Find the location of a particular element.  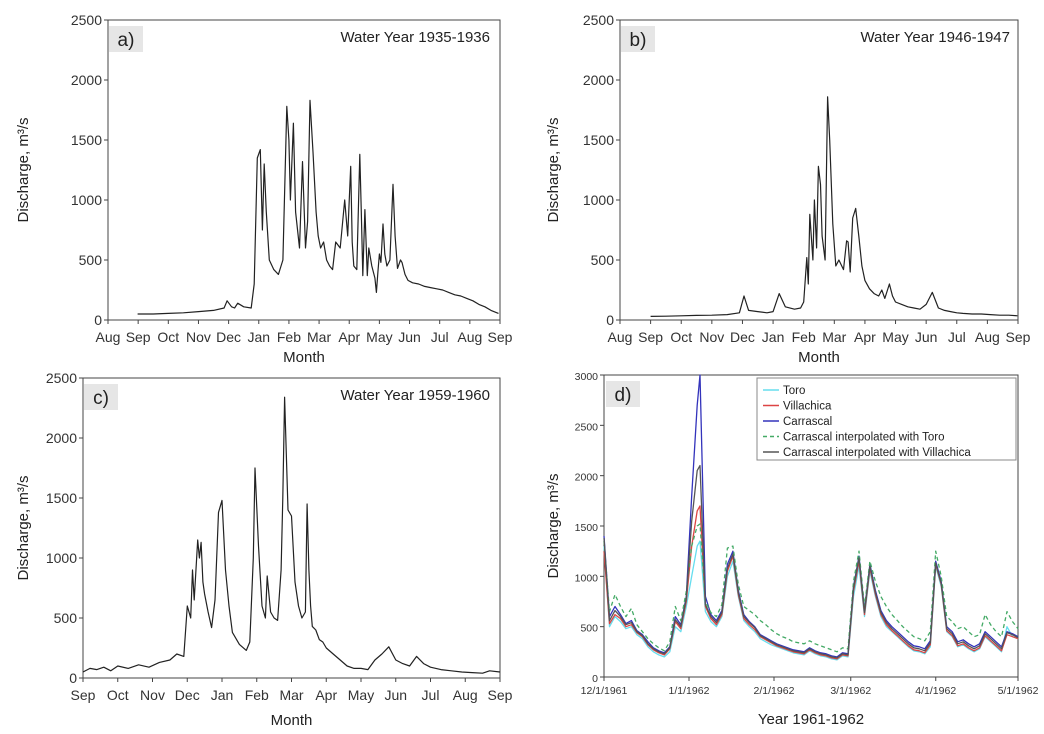

legend-entry: Carrascal interpolated with Toro is located at coordinates (864, 438).